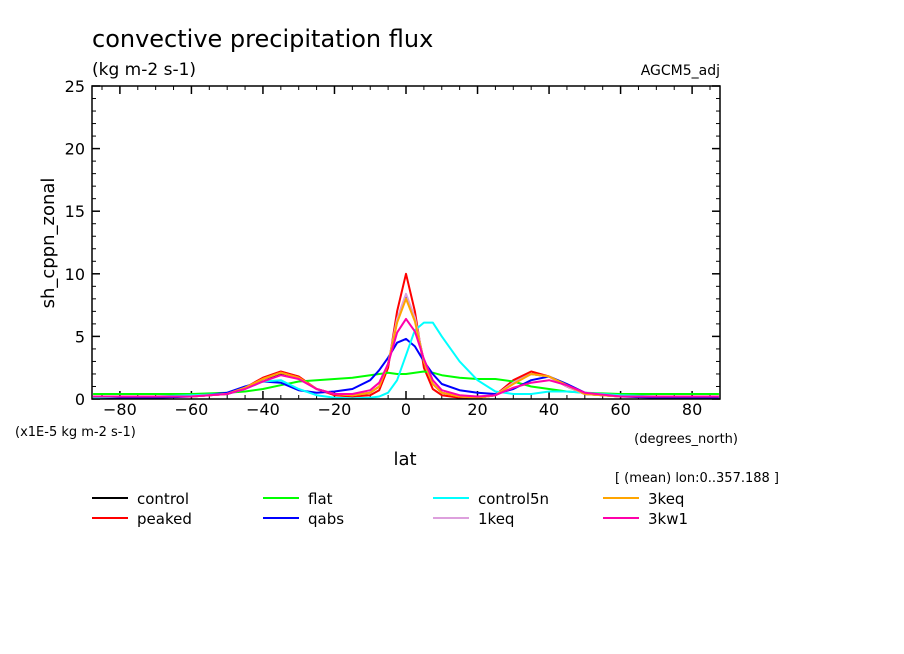 Image resolution: width=904 pixels, height=654 pixels. I want to click on series-lines, so click(406, 336).